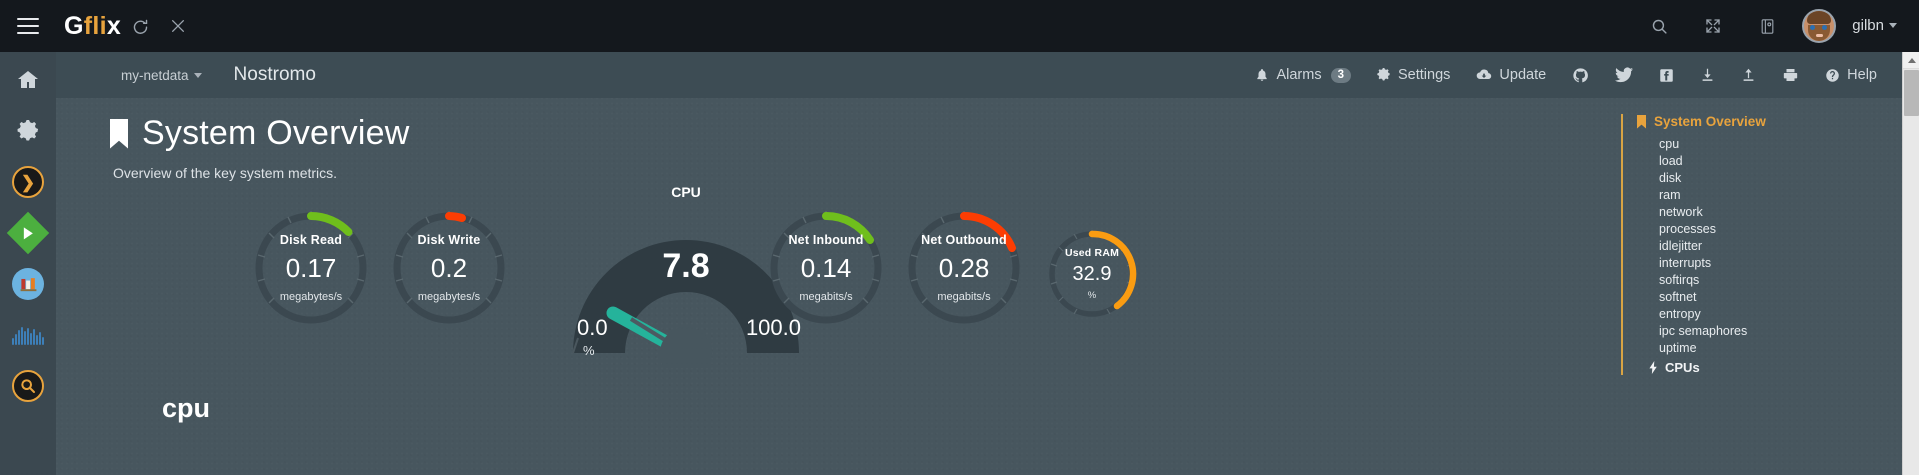  I want to click on app-bar-right-actions: gilbn, so click(1779, 26).